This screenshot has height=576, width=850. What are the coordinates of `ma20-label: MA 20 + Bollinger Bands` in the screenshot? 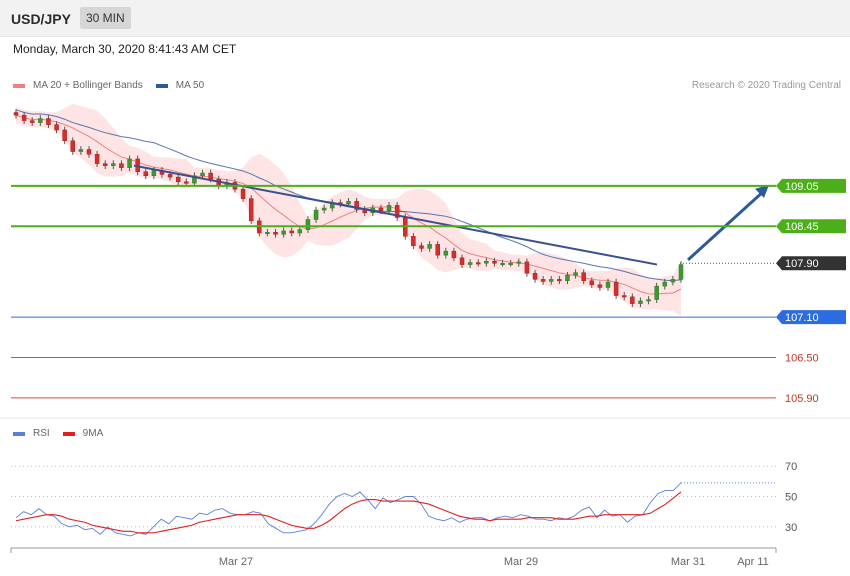 It's located at (88, 85).